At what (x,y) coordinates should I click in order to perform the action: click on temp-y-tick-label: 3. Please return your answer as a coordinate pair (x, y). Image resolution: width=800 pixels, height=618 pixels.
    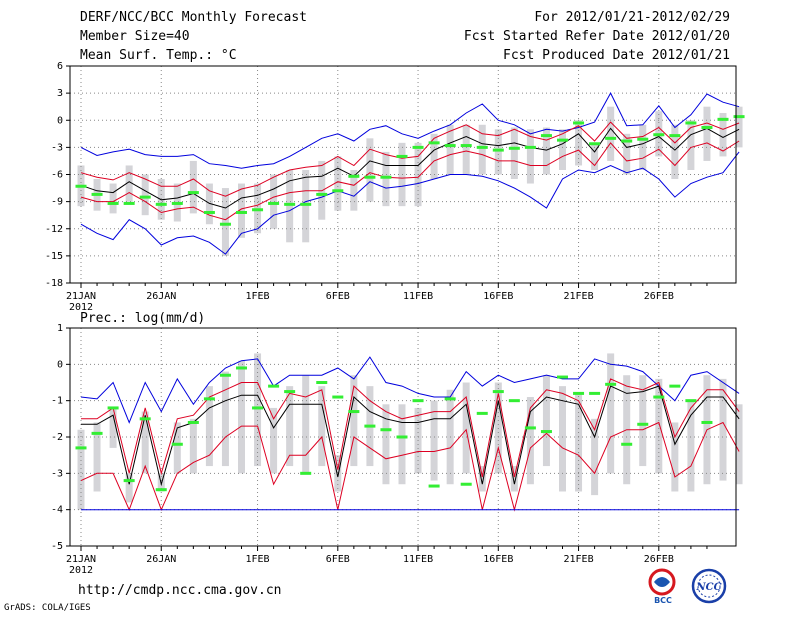
    Looking at the image, I should click on (60, 93).